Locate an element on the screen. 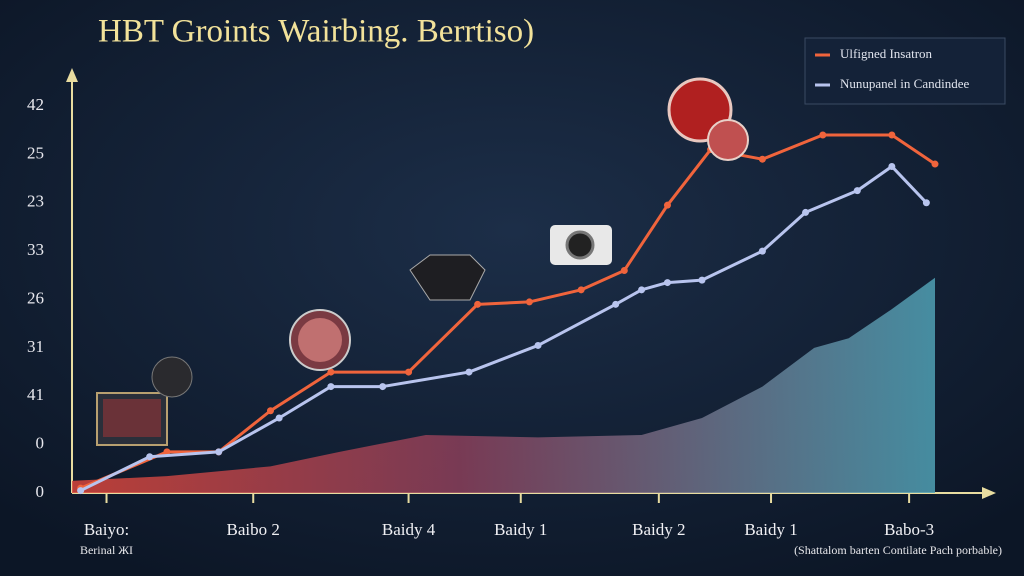  icon-moon is located at coordinates (320, 340).